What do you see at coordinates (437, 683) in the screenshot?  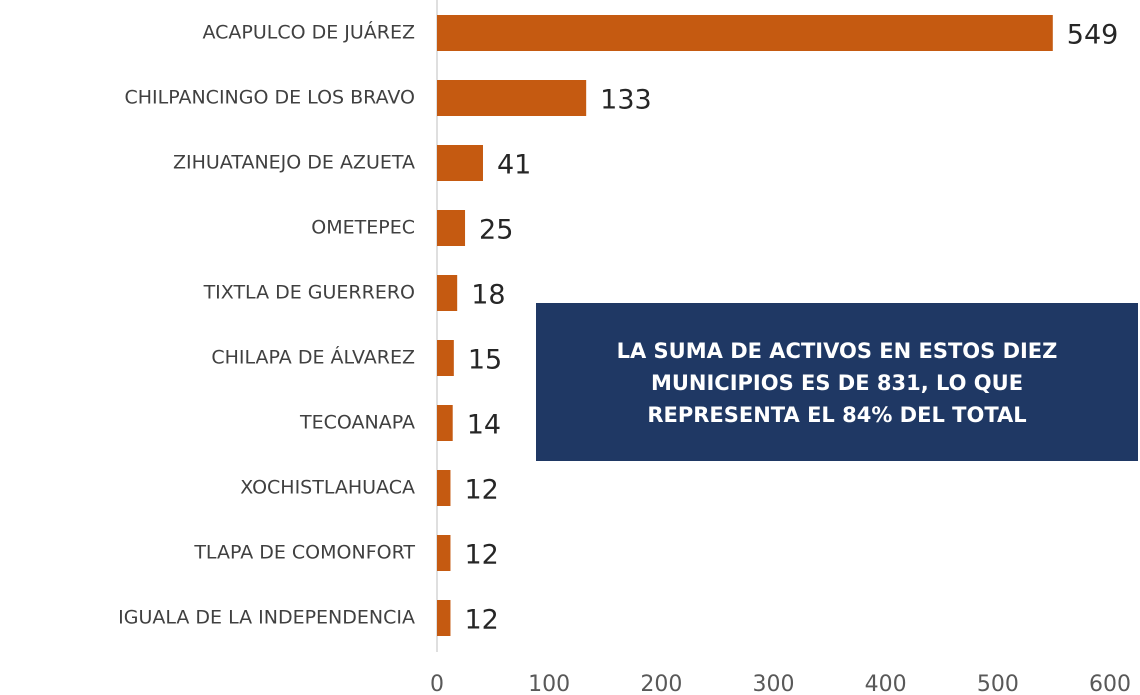 I see `x-tick-label: 0` at bounding box center [437, 683].